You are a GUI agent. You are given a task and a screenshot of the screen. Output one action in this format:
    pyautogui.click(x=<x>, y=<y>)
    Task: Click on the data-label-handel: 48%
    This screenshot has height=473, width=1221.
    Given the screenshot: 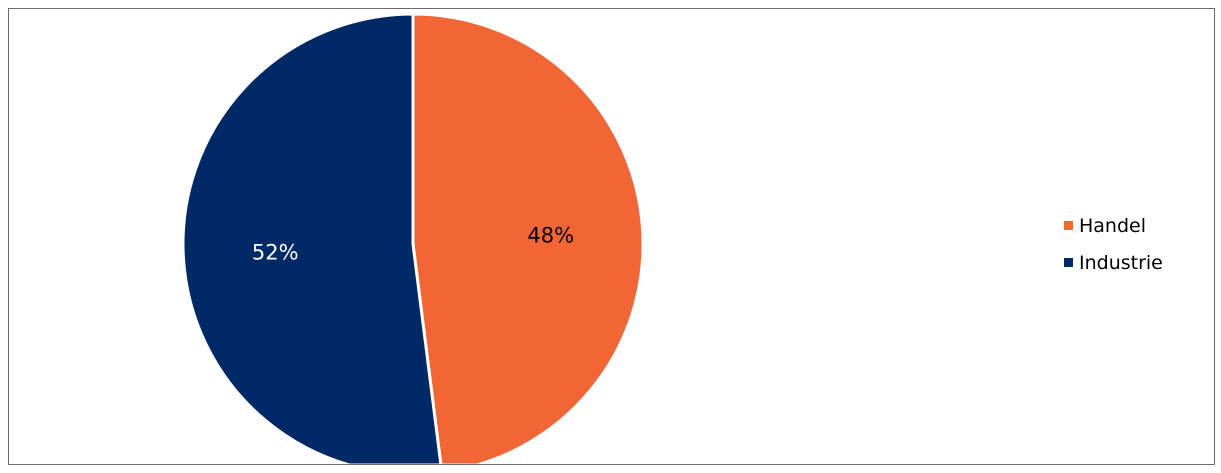 What is the action you would take?
    pyautogui.click(x=550, y=235)
    